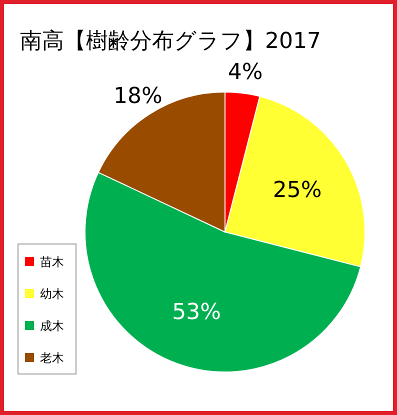 This screenshot has height=415, width=397. What do you see at coordinates (170, 41) in the screenshot?
I see `title: 南高【樹齢分布グラフ】2017` at bounding box center [170, 41].